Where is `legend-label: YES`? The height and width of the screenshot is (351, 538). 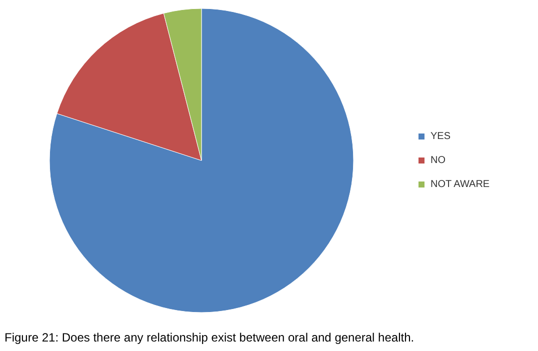 legend-label: YES is located at coordinates (440, 136).